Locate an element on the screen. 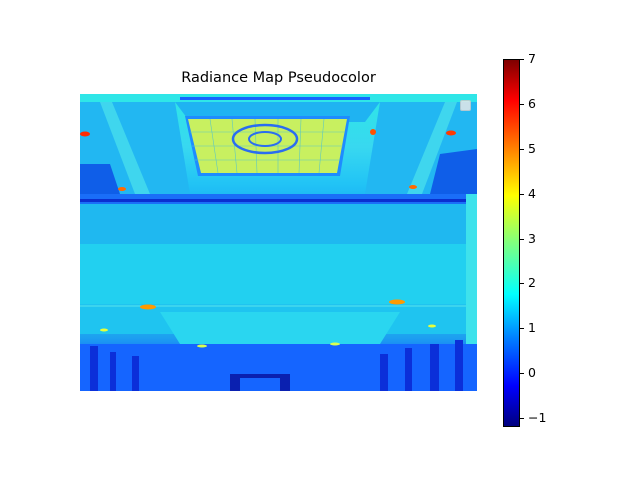 This screenshot has height=480, width=640. colorbar-tick-label: 1 is located at coordinates (532, 328).